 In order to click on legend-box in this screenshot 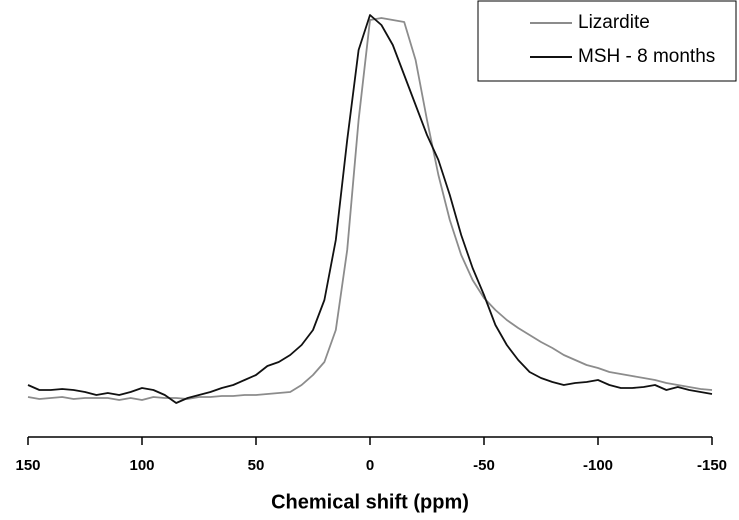, I will do `click(607, 41)`.